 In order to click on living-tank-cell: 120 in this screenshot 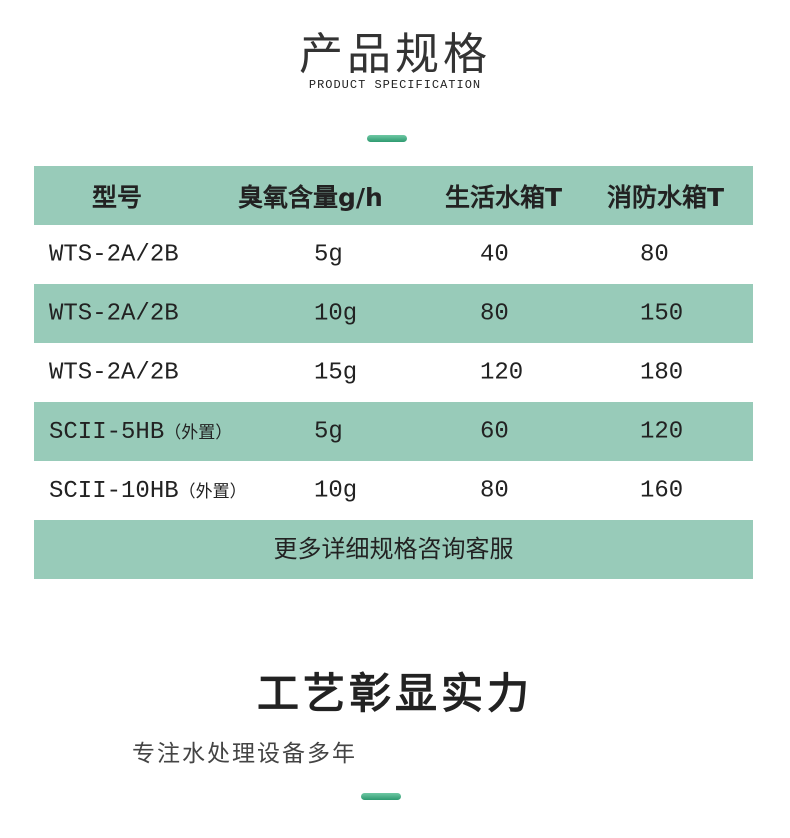, I will do `click(502, 372)`.